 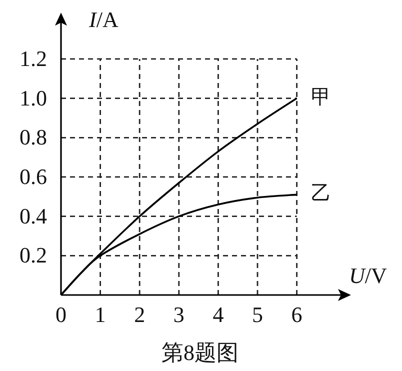 I want to click on xtick: 3, so click(x=178, y=314).